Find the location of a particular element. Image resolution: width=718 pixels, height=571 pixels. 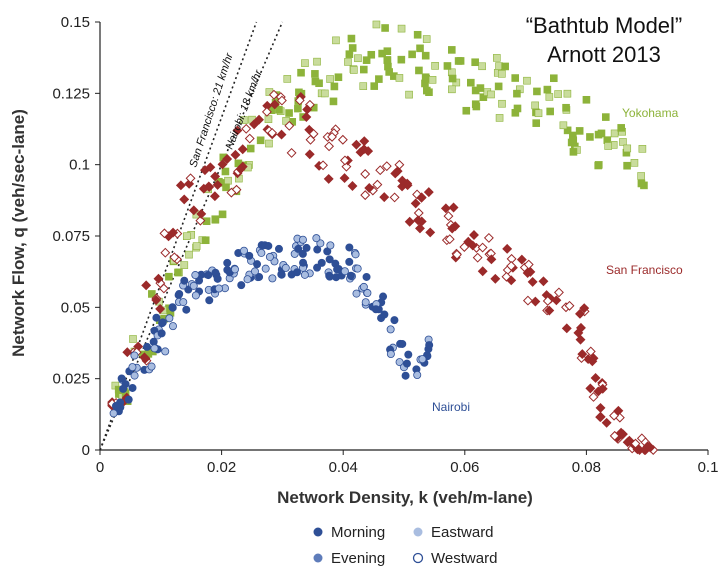

y-tick-label: 0.025 is located at coordinates (71, 379).